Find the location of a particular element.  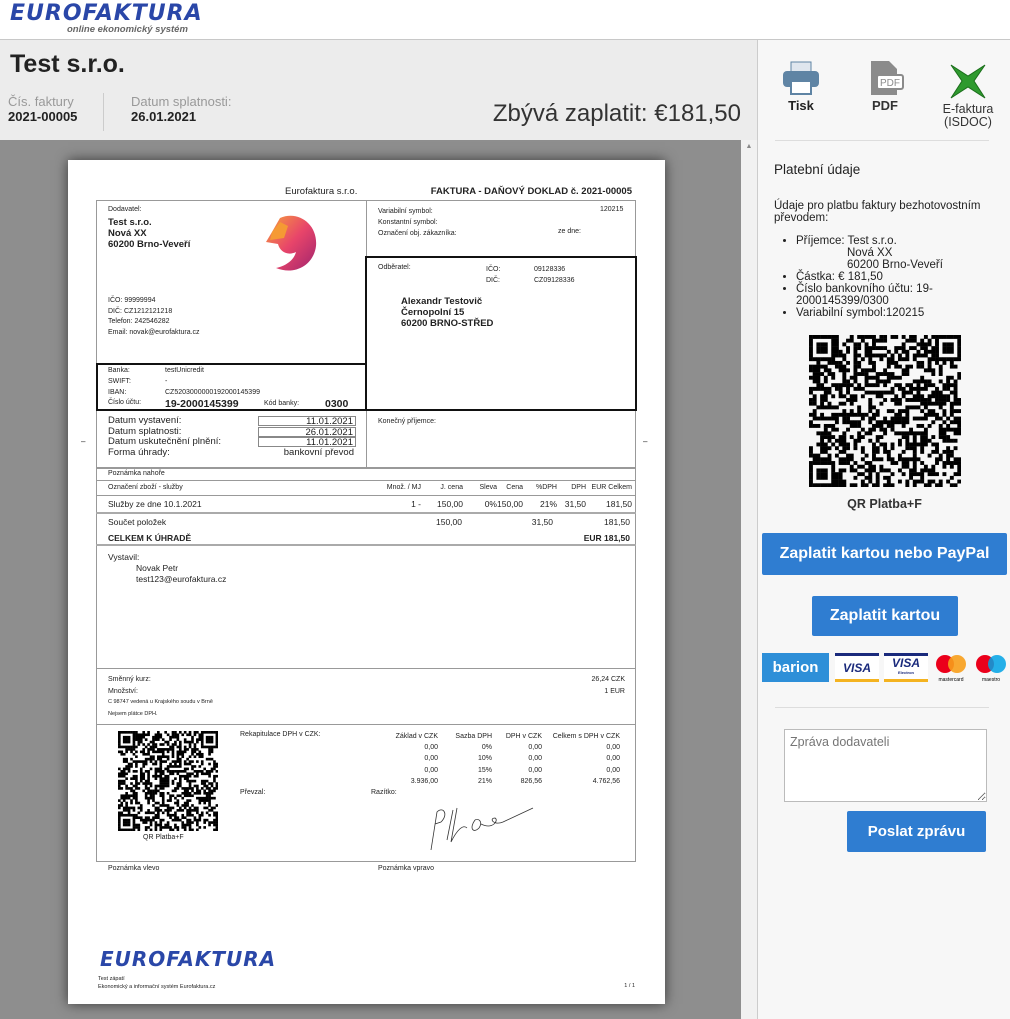

bank-code: 0300 is located at coordinates (337, 404).